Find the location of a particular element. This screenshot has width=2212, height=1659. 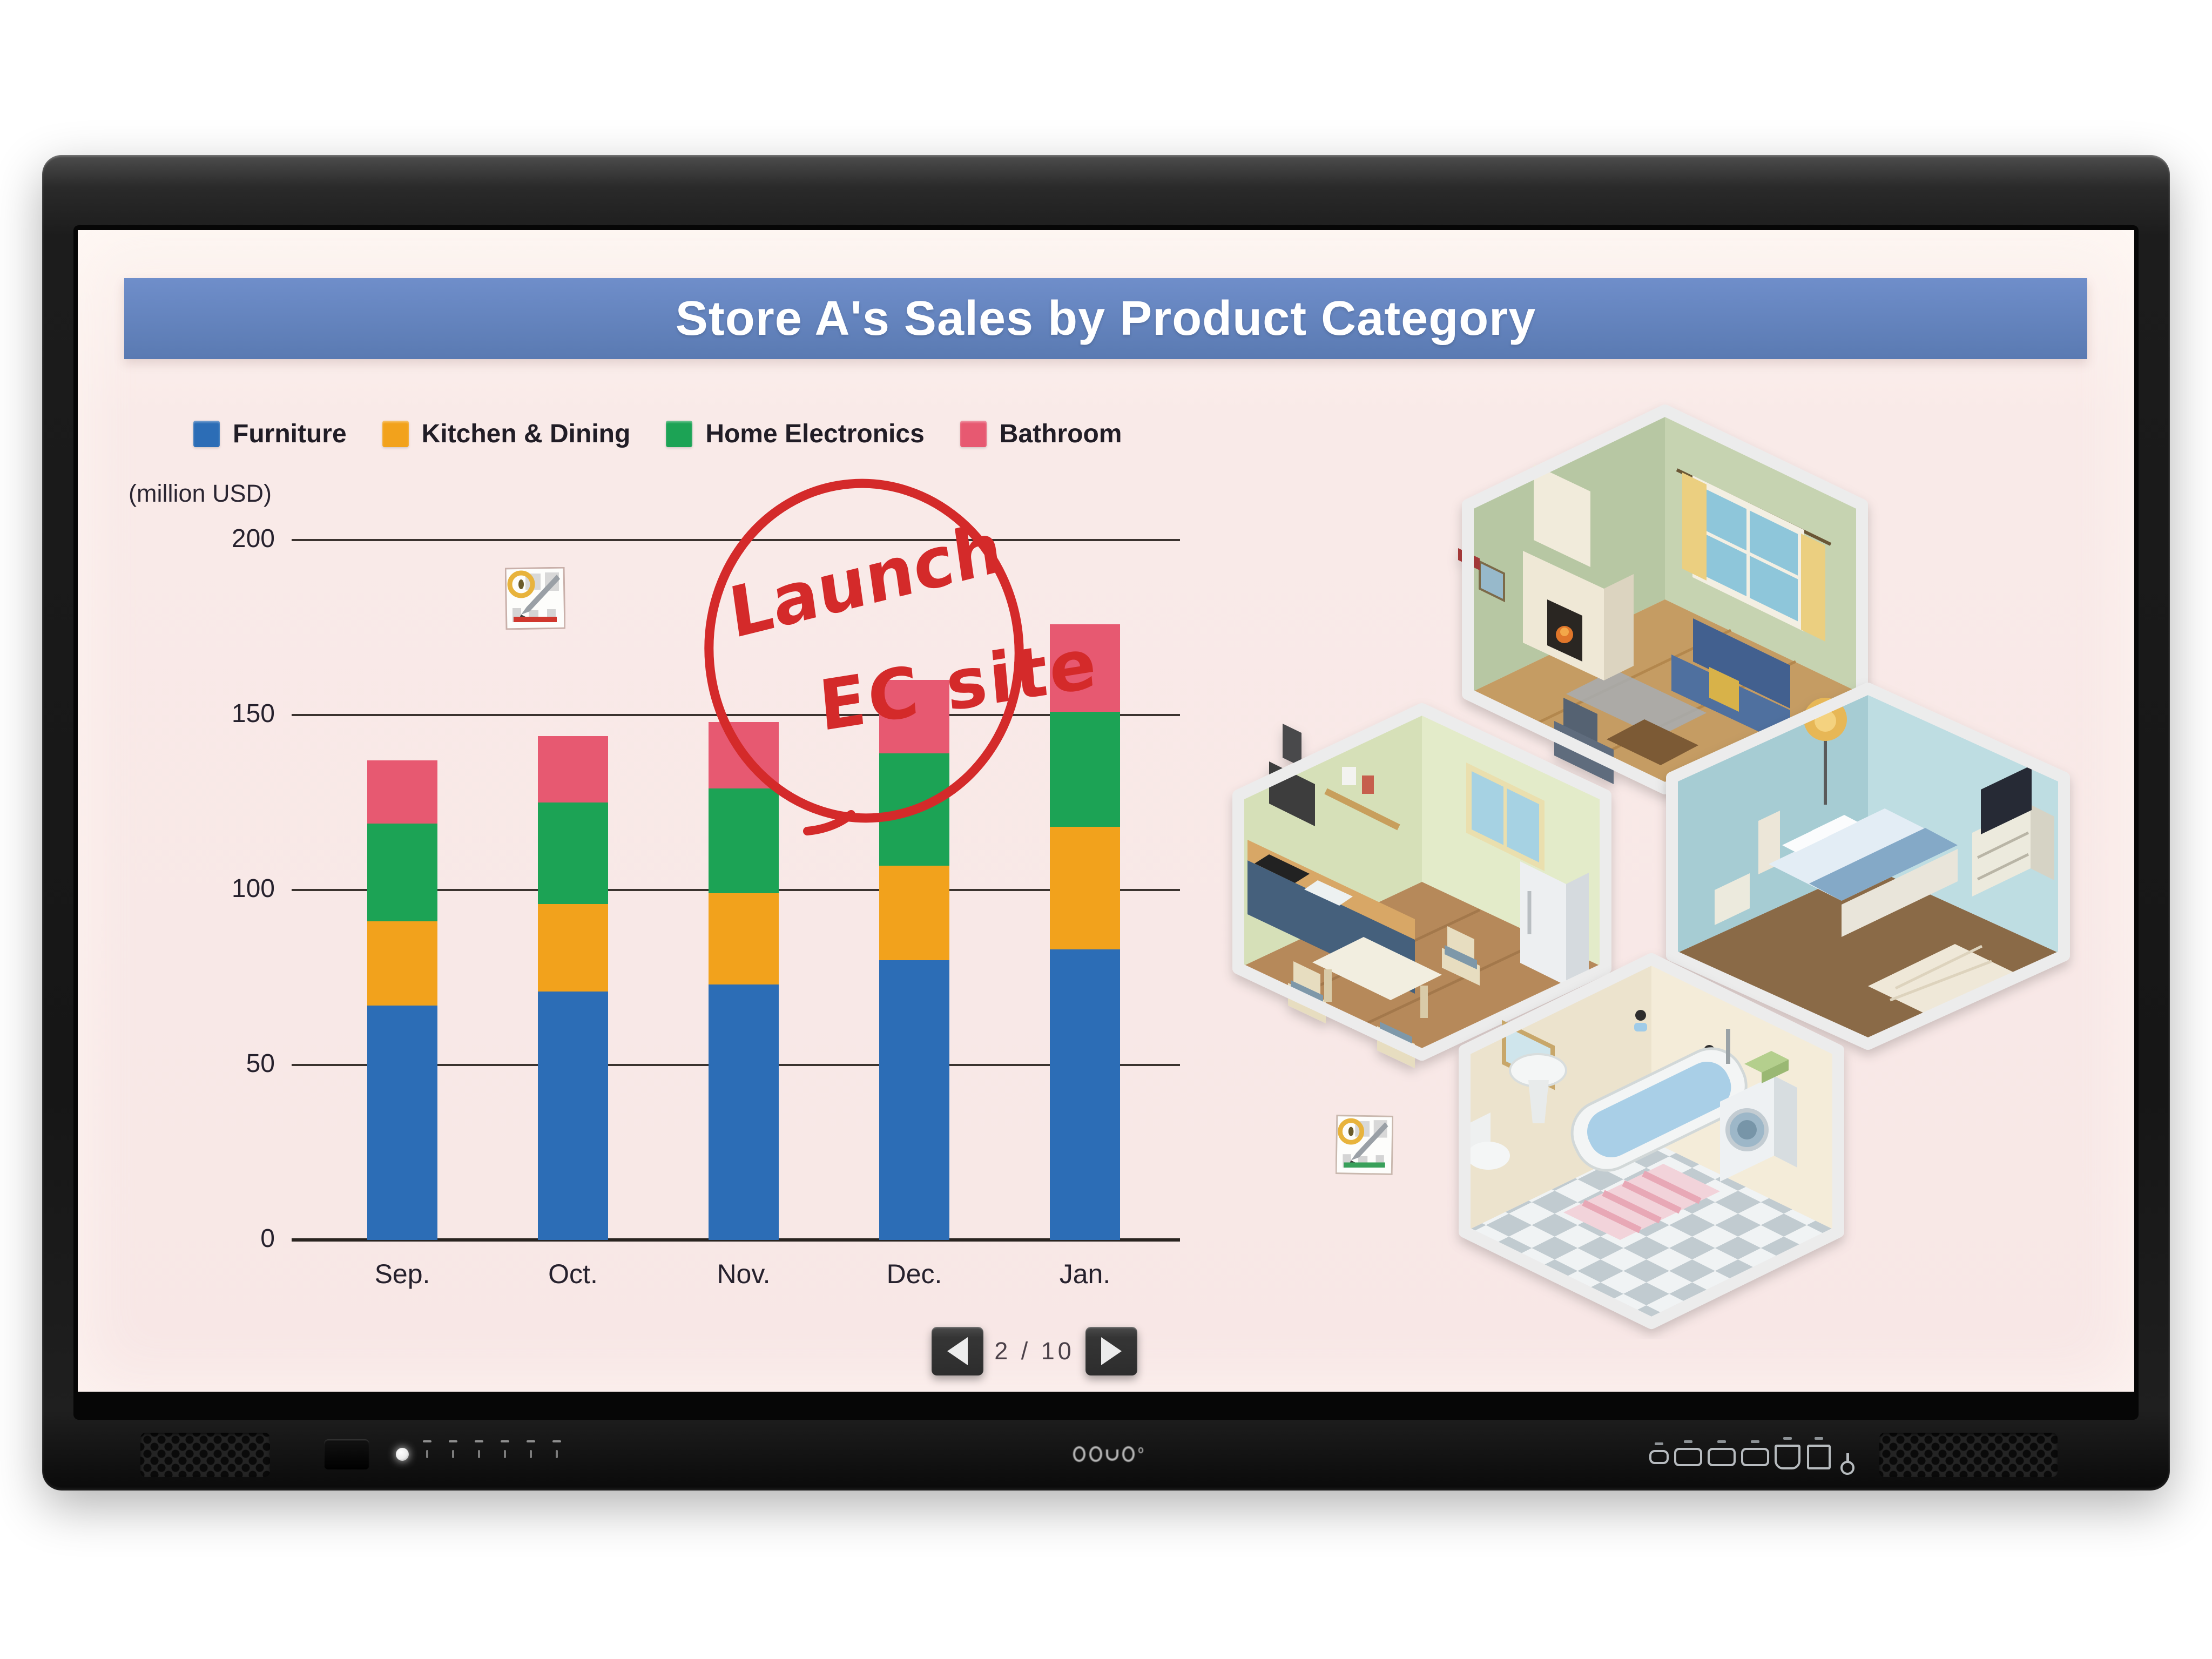

pencil-chart-stamp-red-icon is located at coordinates (535, 598).